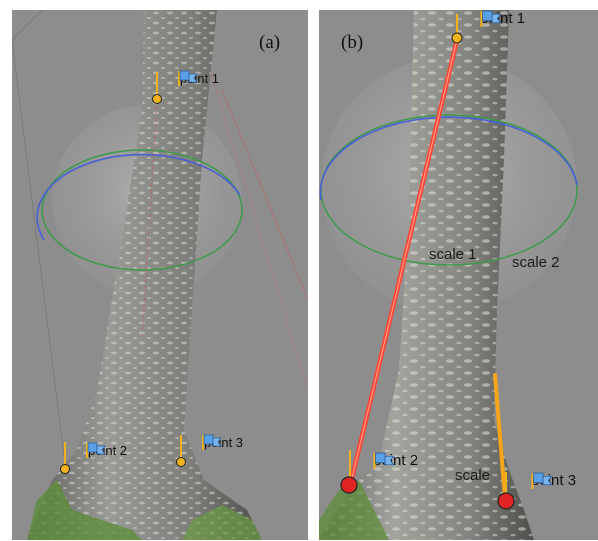  What do you see at coordinates (473, 475) in the screenshot?
I see `scale-label-3: scale` at bounding box center [473, 475].